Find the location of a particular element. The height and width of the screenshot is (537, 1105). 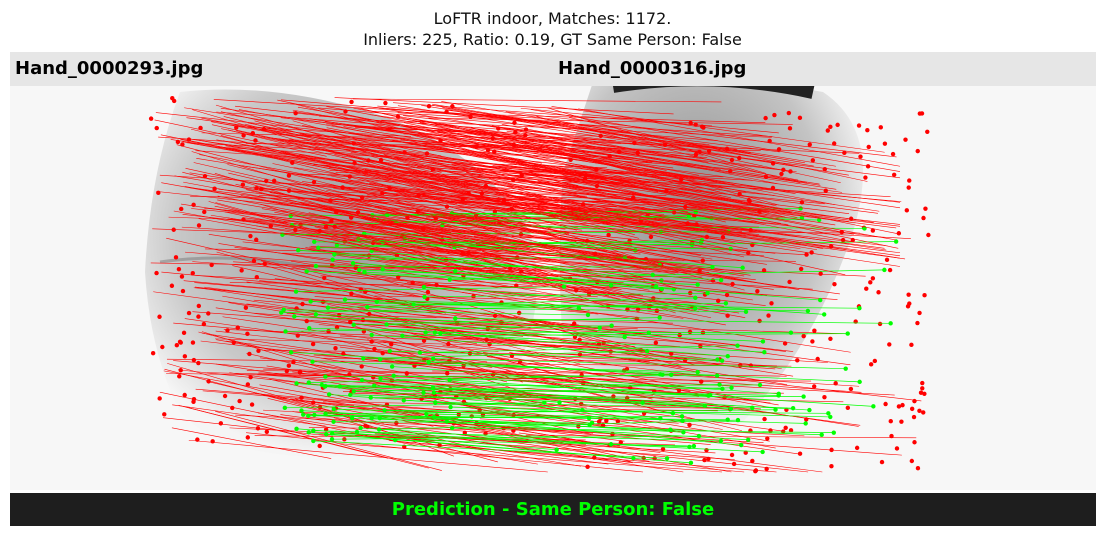

right-filename: Hand_0000316.jpg is located at coordinates (652, 68).